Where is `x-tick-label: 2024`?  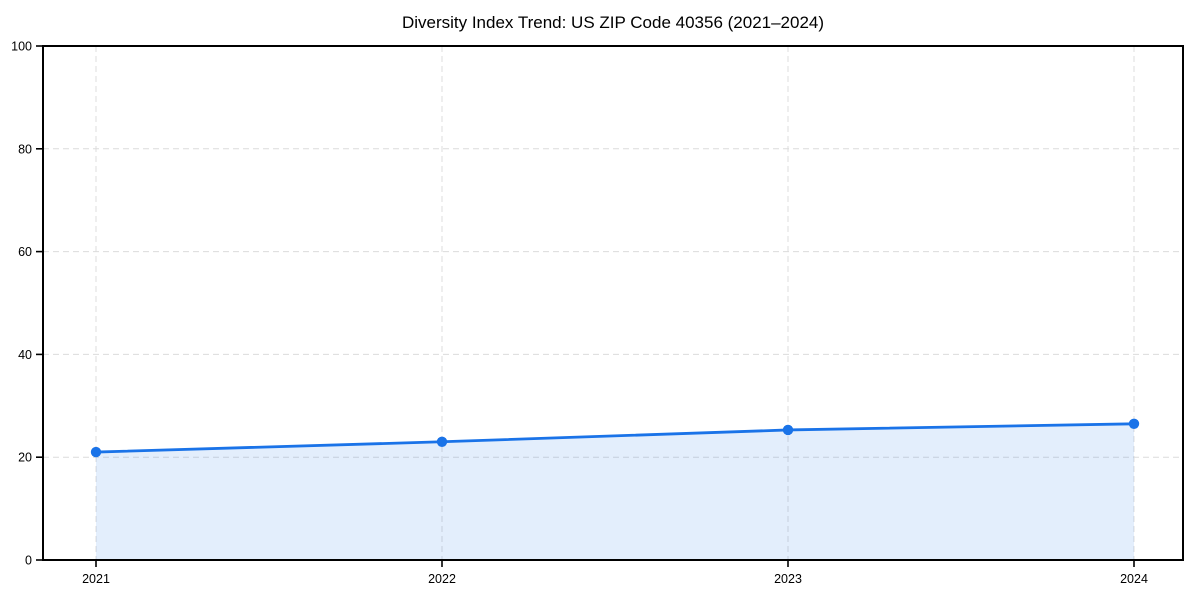
x-tick-label: 2024 is located at coordinates (1134, 579).